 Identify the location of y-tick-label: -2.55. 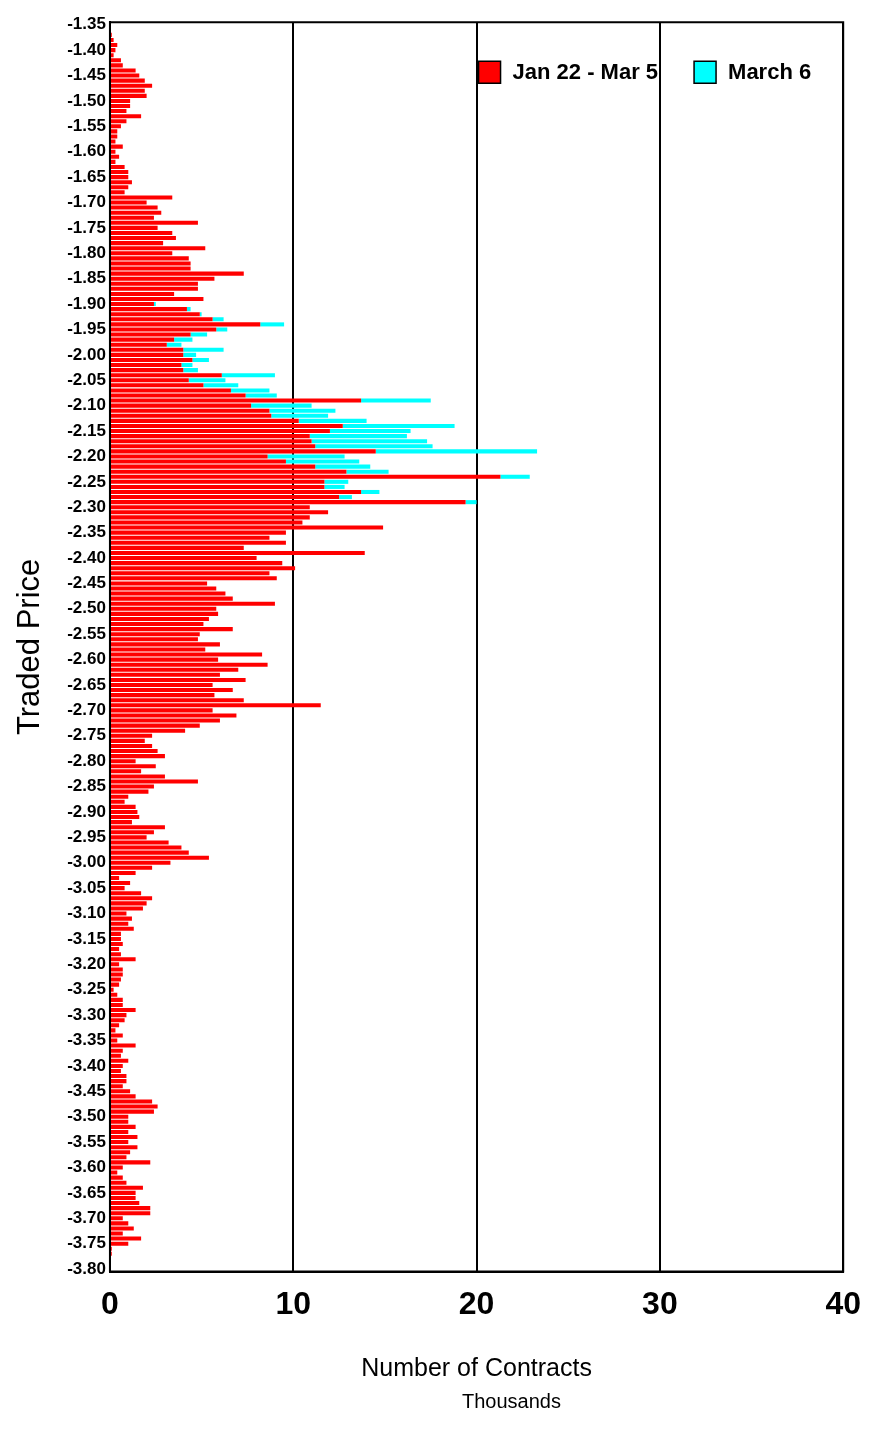
(86, 633).